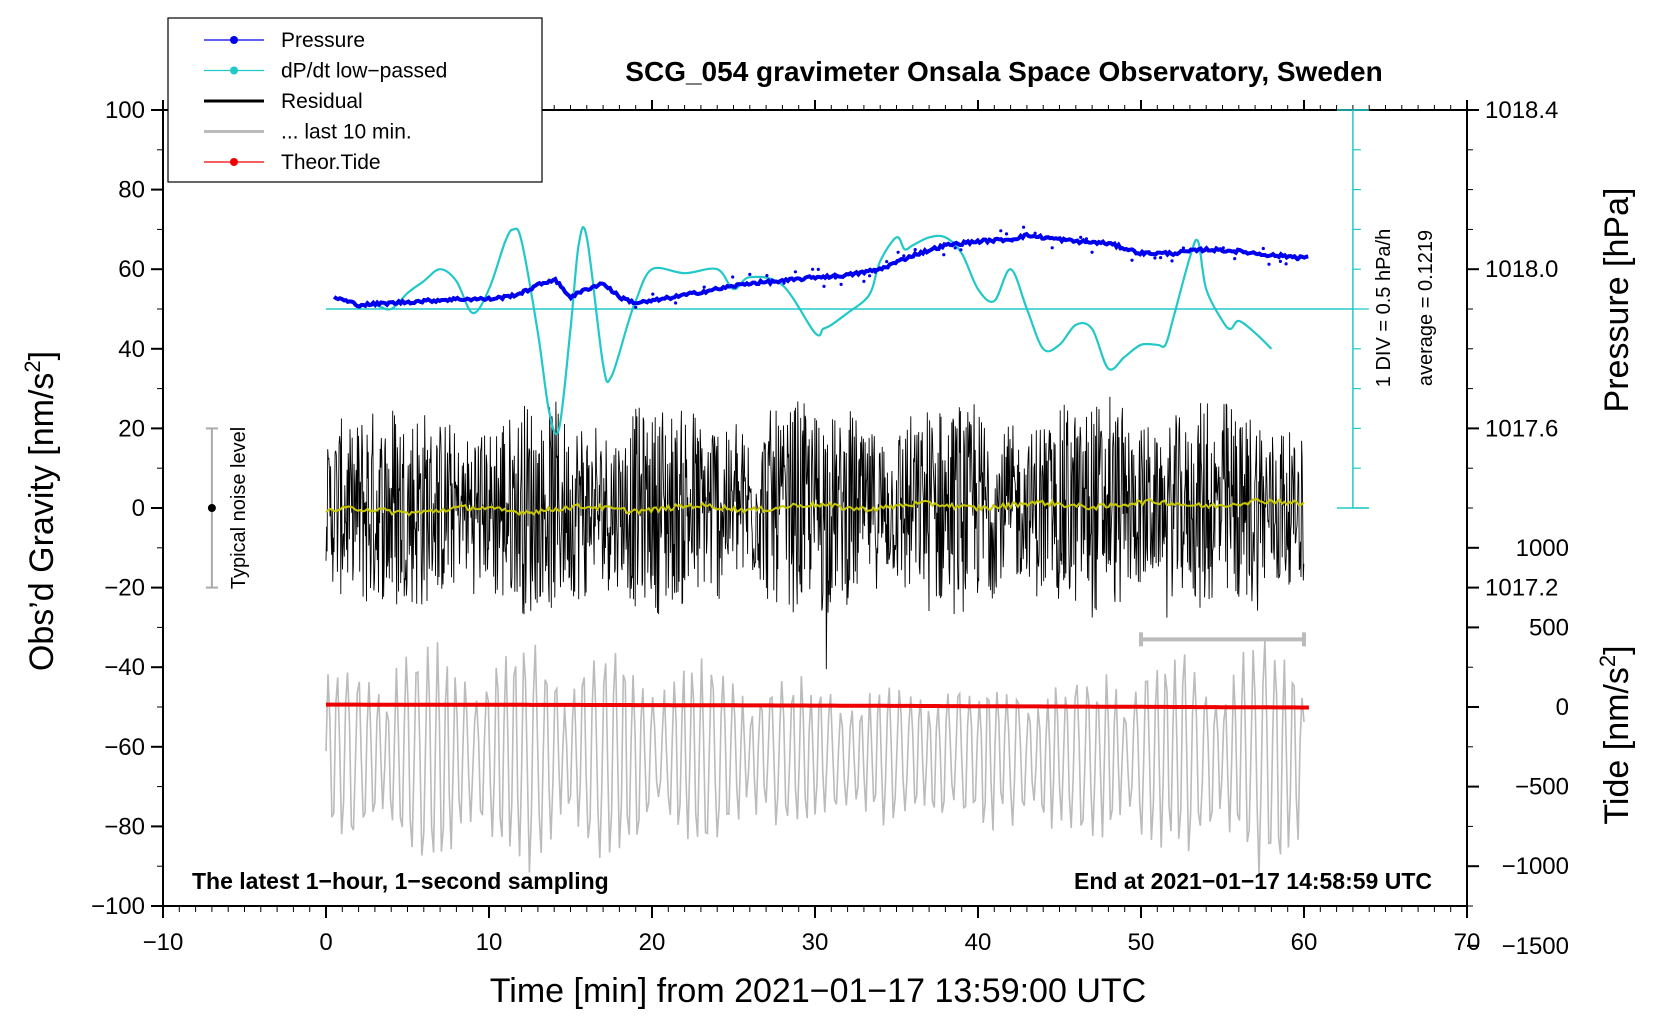  I want to click on x-tick-label: 30, so click(815, 942).